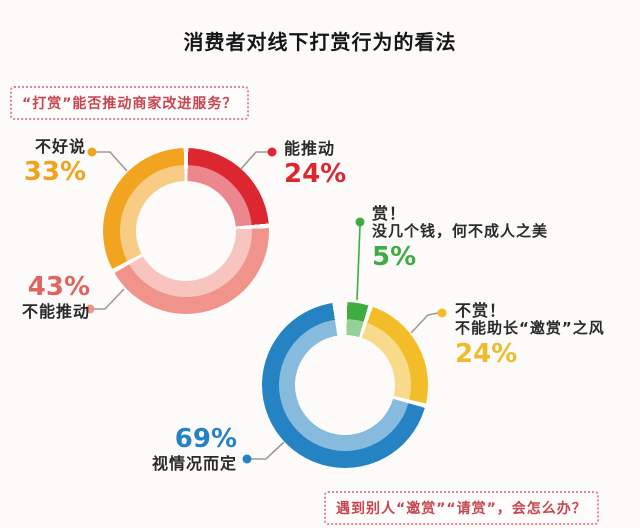 The width and height of the screenshot is (640, 528). I want to click on leader-dot-depends, so click(247, 459).